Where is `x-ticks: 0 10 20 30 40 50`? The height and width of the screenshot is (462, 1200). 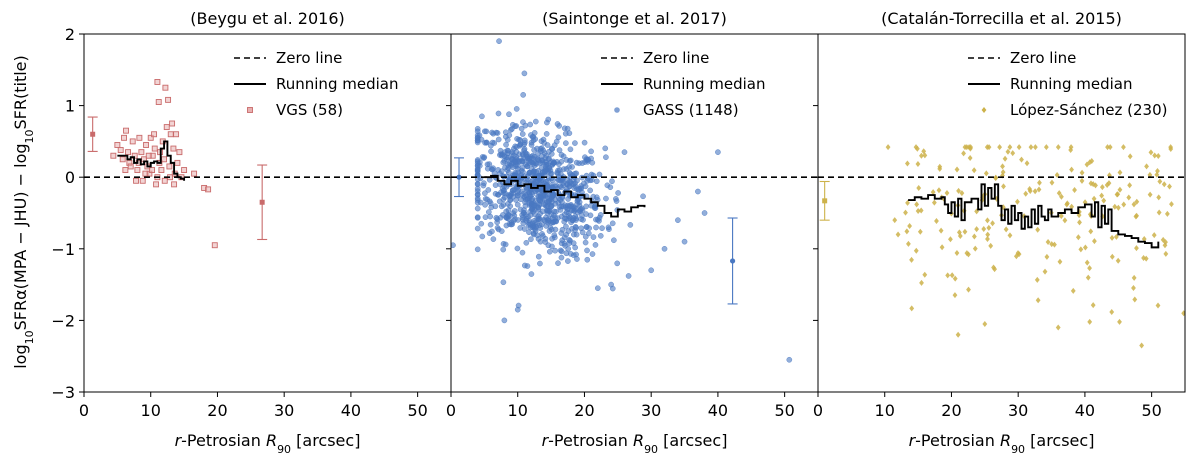
x-ticks: 0 10 20 30 40 50 is located at coordinates (253, 406).